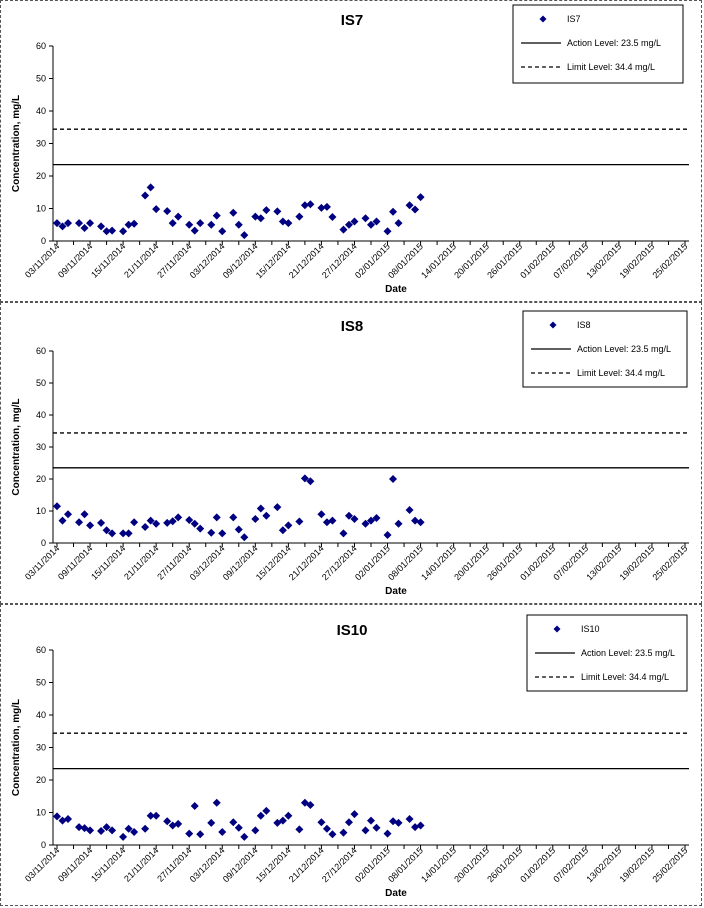 This screenshot has width=704, height=908. Describe the element at coordinates (108, 562) in the screenshot. I see `x-tick-label: 15/11/2014` at that location.